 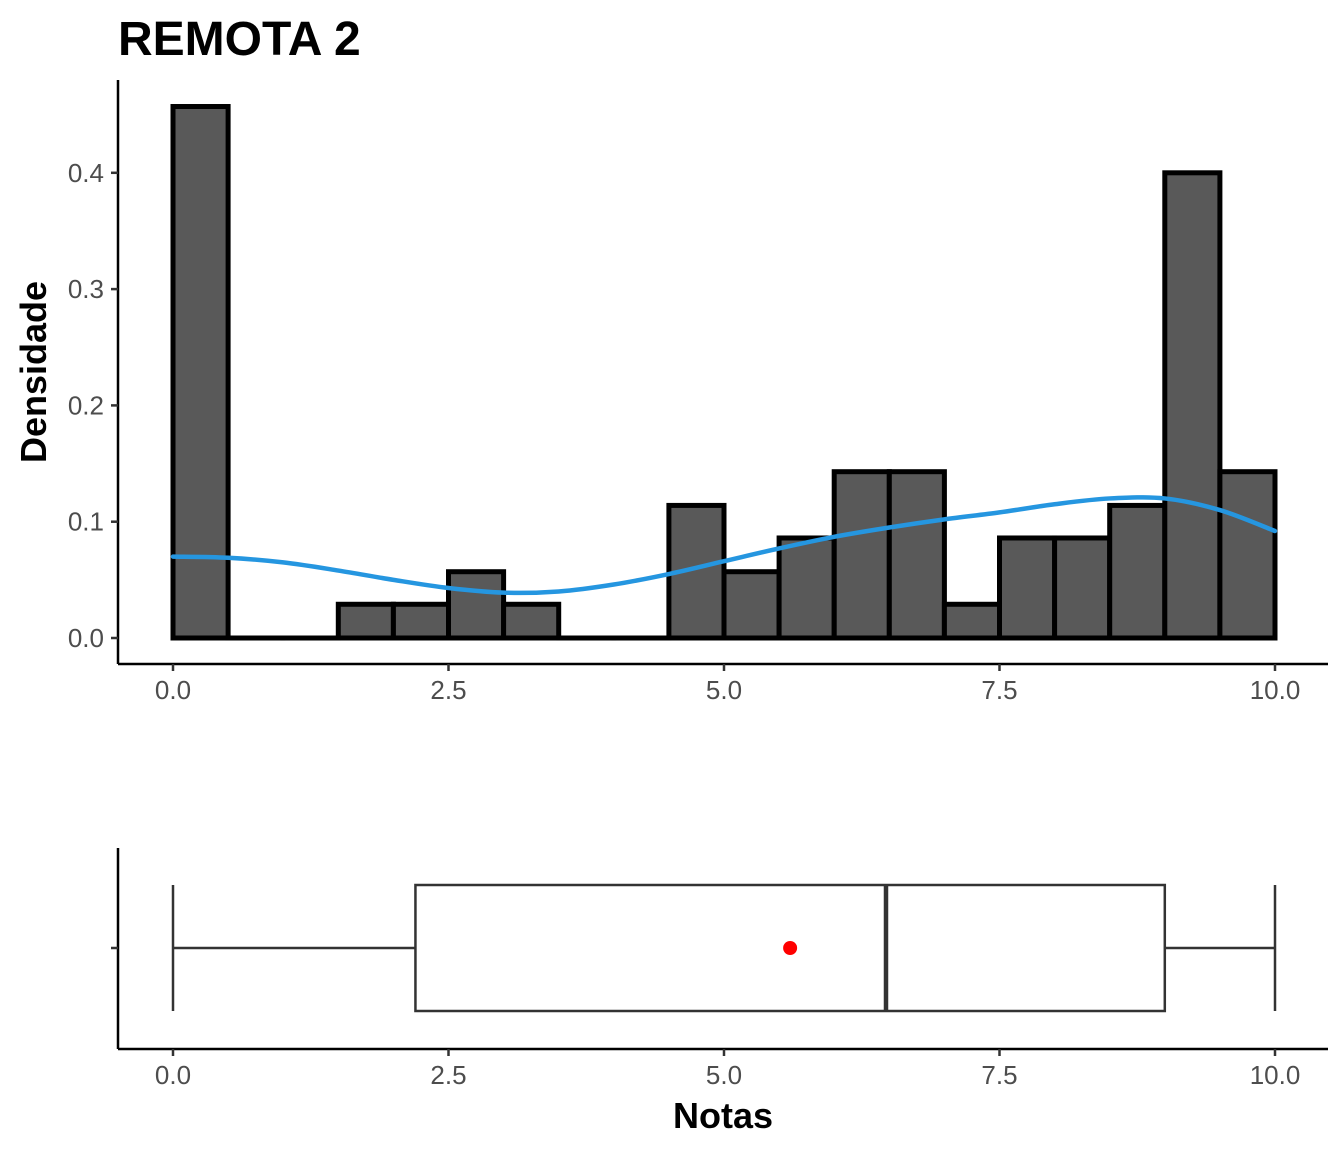 I want to click on boxplot-mean-point, so click(x=790, y=948).